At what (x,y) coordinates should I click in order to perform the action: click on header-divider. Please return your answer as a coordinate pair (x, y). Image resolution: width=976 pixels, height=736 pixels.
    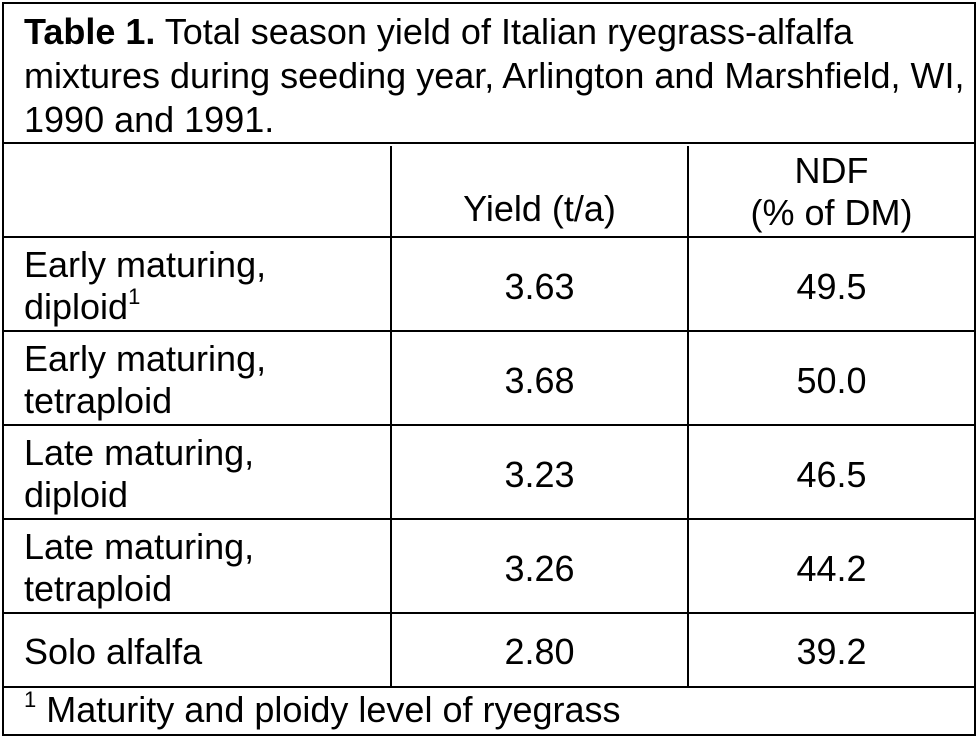
    Looking at the image, I should click on (489, 237).